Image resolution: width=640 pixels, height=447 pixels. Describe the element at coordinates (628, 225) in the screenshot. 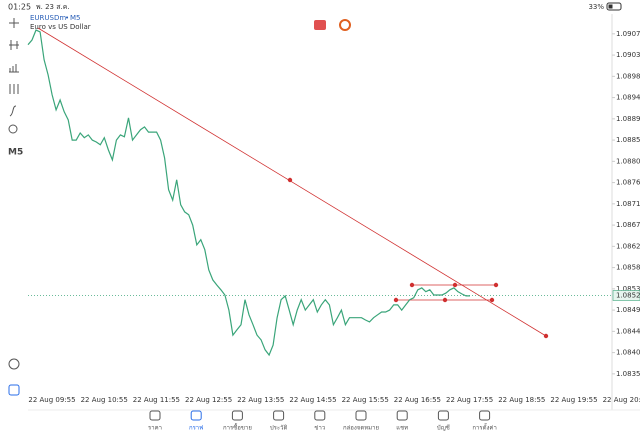

I see `y-tick-label: 1.08670` at that location.